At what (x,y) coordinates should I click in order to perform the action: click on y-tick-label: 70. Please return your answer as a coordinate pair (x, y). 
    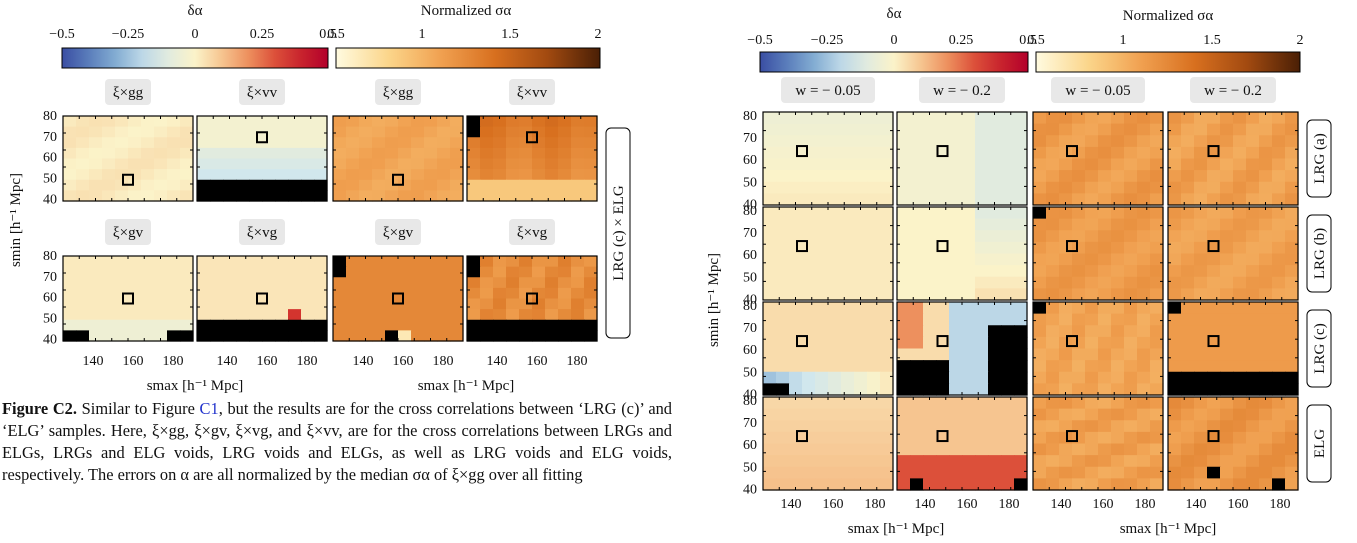
    Looking at the image, I should click on (50, 137).